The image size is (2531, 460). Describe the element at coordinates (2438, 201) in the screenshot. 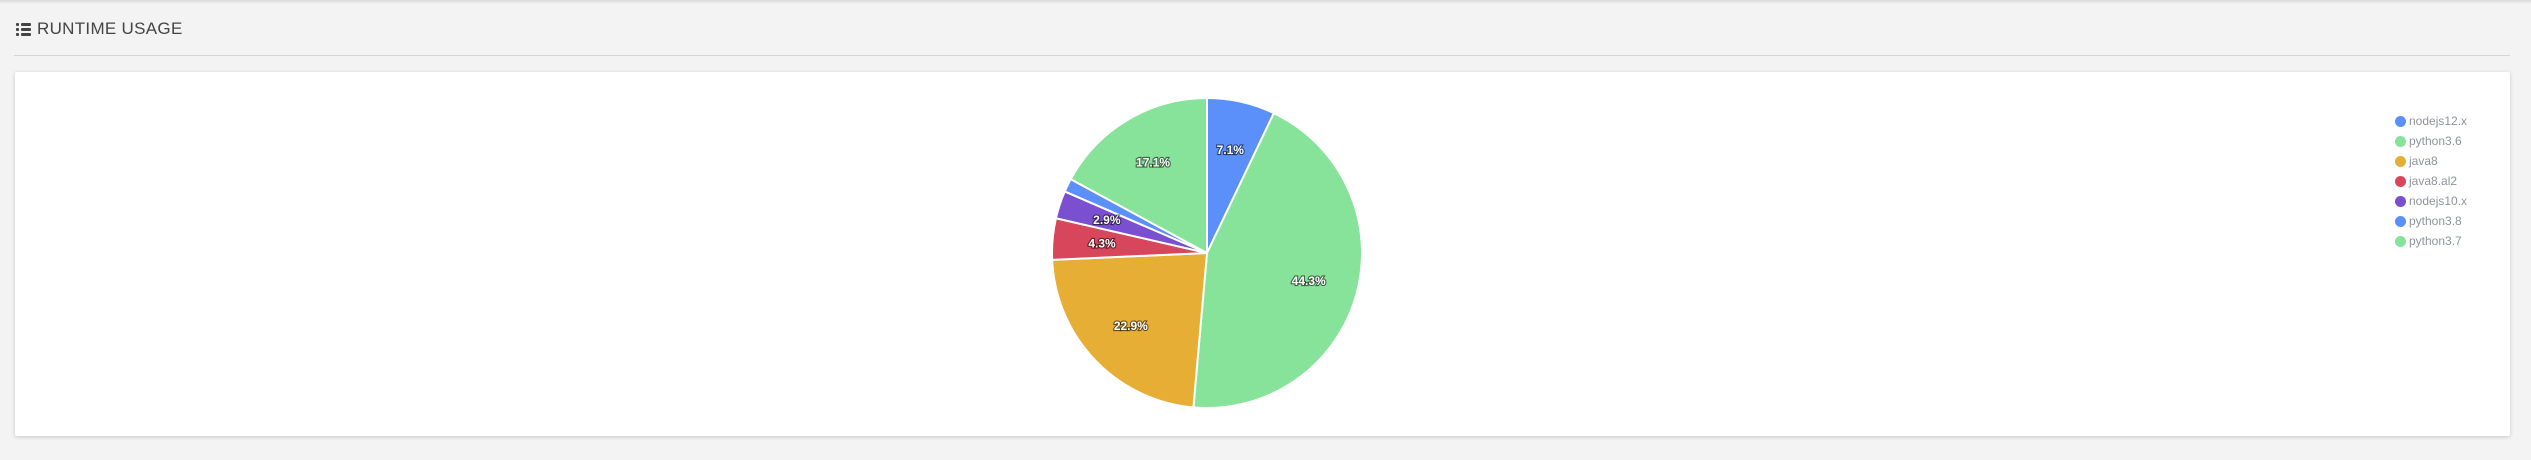

I see `legend-label: nodejs10.x` at that location.